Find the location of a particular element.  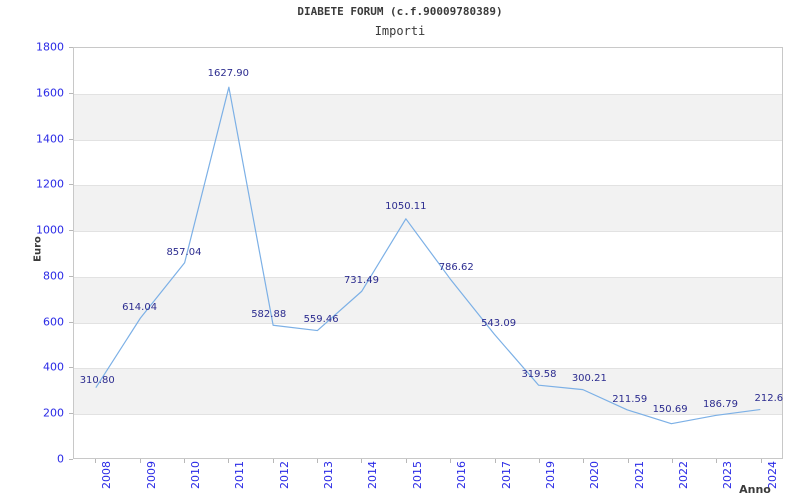

data-point-label: 300.21 is located at coordinates (589, 379).